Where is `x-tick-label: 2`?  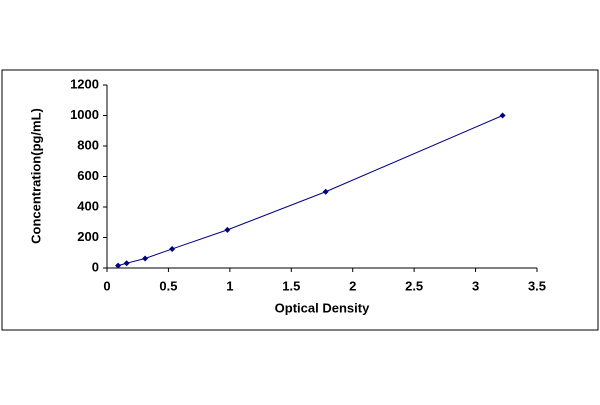
x-tick-label: 2 is located at coordinates (352, 285).